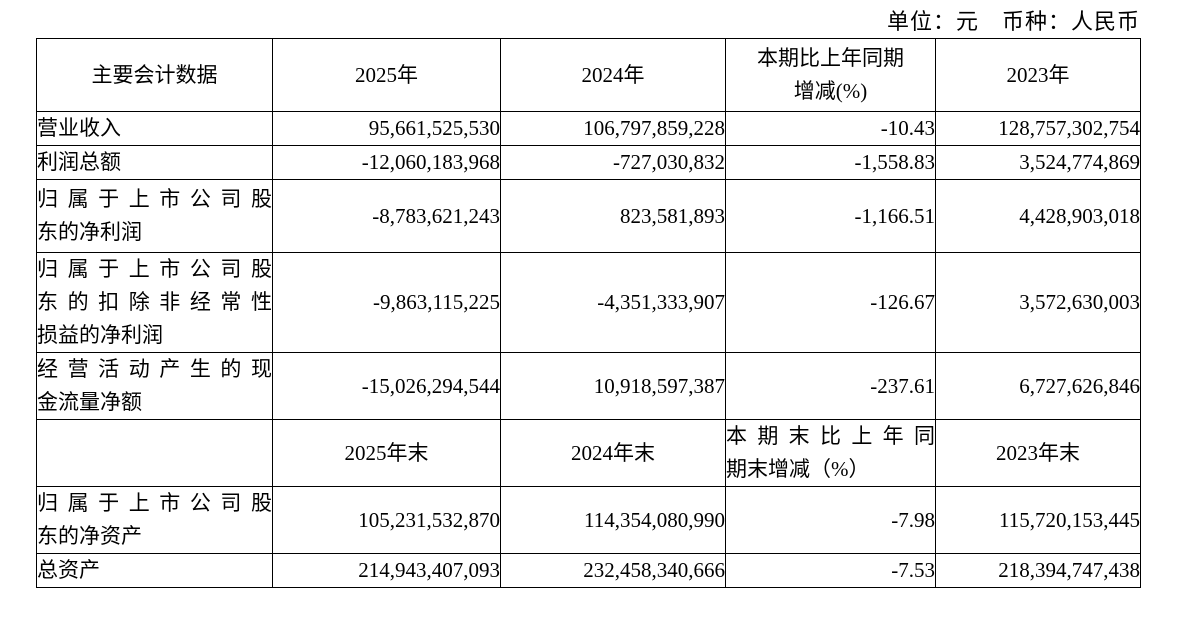 The image size is (1180, 624). I want to click on header-eop-blank, so click(154, 453).